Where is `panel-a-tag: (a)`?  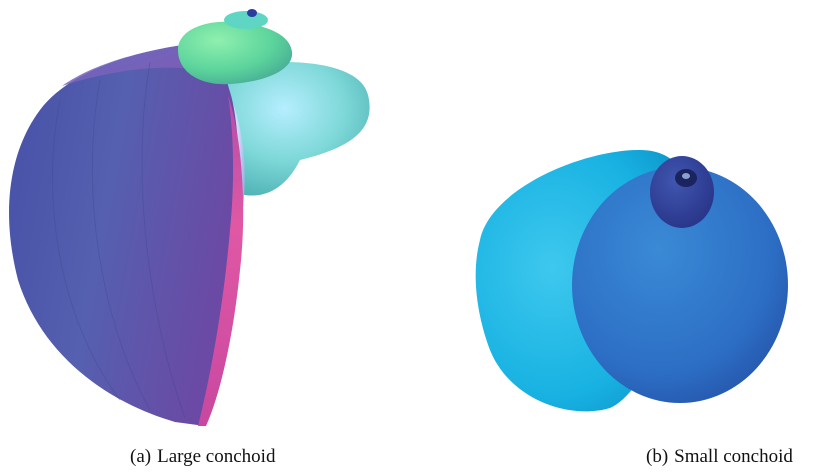
panel-a-tag: (a) is located at coordinates (141, 456).